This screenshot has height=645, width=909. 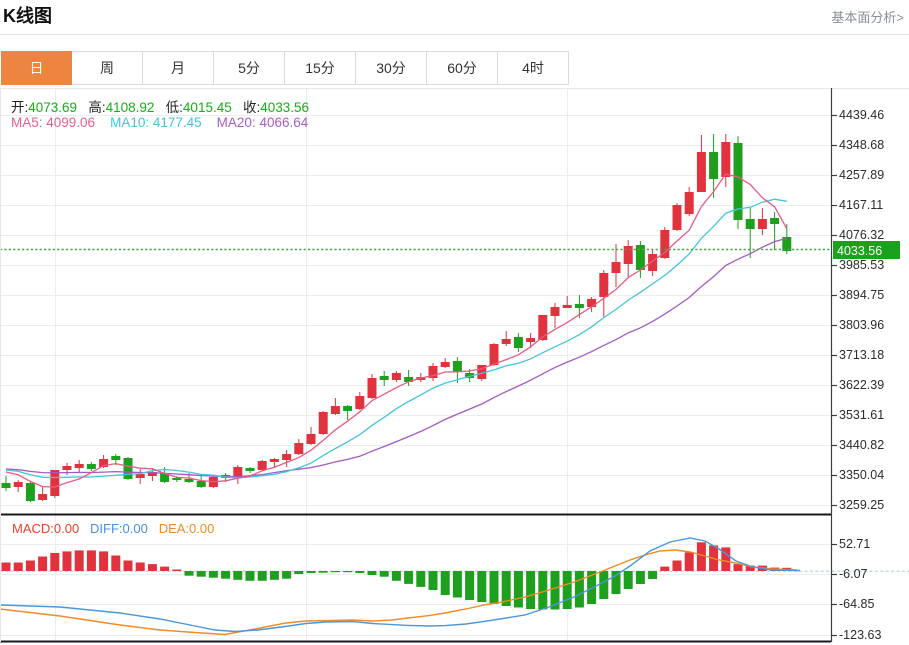 I want to click on svg-text: 3894.75, so click(x=861, y=295).